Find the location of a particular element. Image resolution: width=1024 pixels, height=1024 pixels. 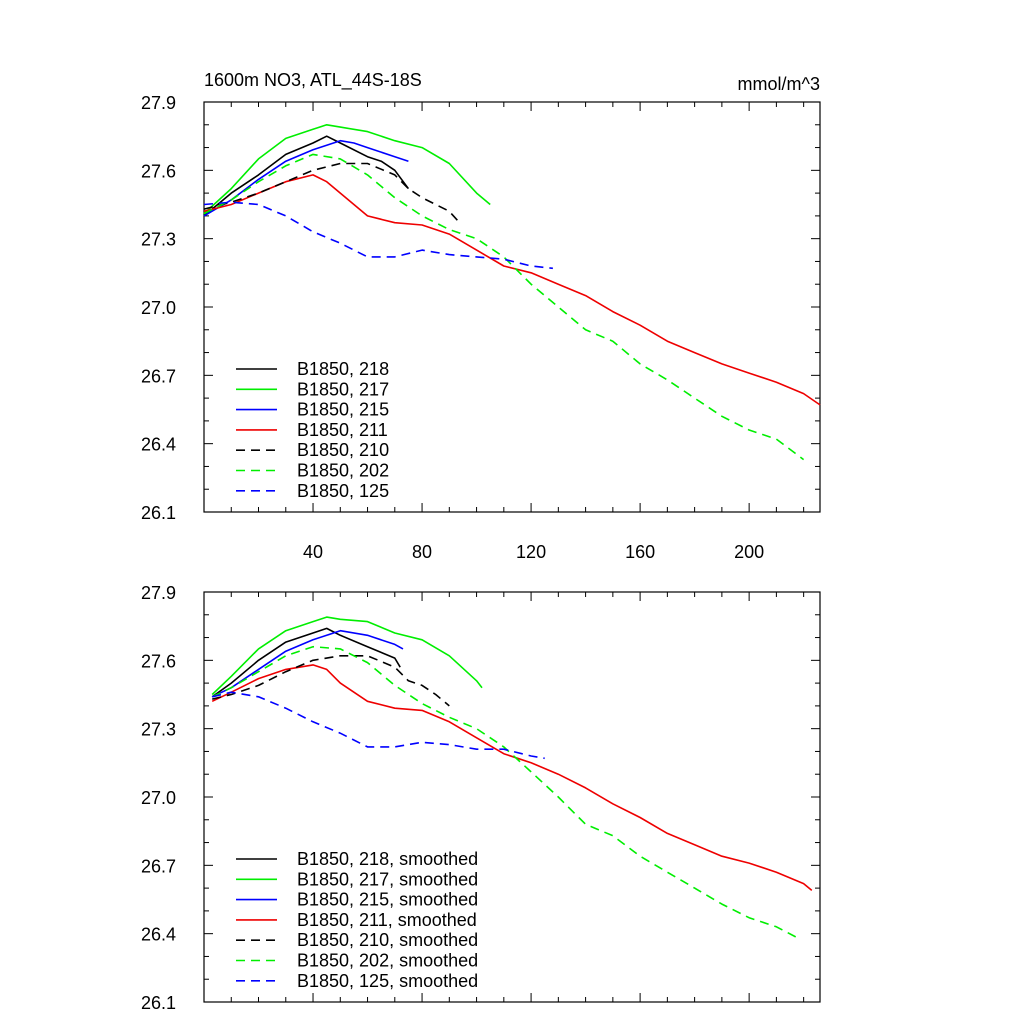

legend-label: B1850, 218, smoothed is located at coordinates (387, 859).